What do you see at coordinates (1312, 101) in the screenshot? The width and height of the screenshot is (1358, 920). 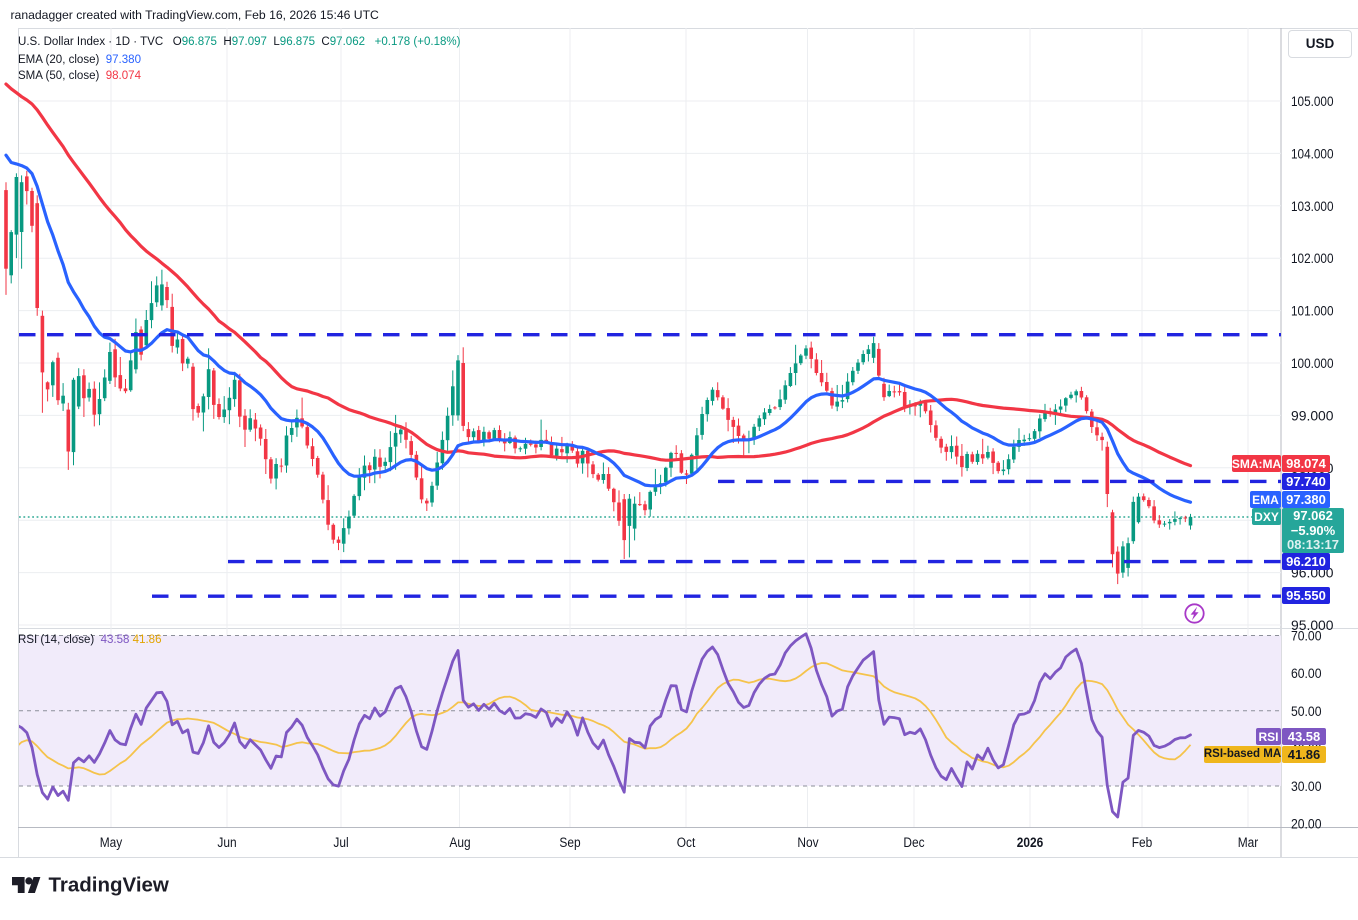 I see `svg-text: 105.000` at bounding box center [1312, 101].